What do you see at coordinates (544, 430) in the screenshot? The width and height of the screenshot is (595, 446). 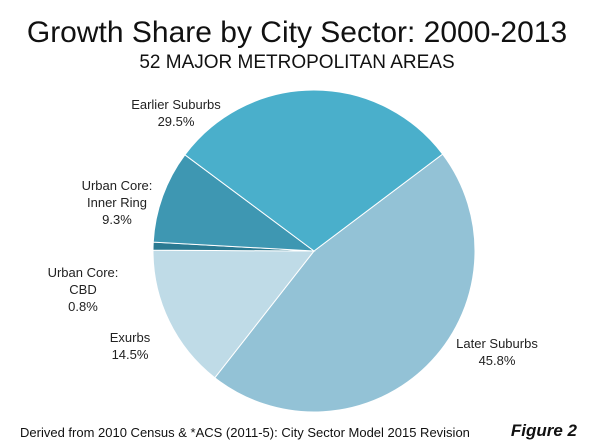 I see `figure-label: Figure 2` at bounding box center [544, 430].